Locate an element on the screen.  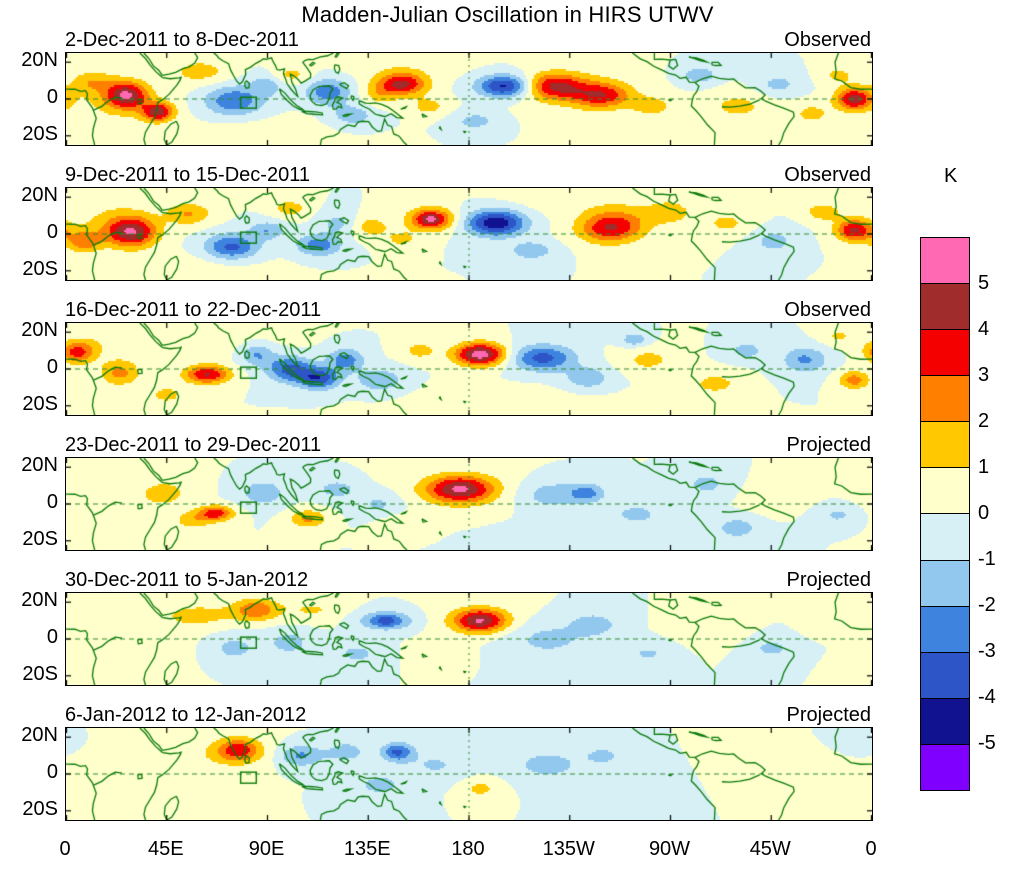
x-tick-label: 135E is located at coordinates (367, 849).